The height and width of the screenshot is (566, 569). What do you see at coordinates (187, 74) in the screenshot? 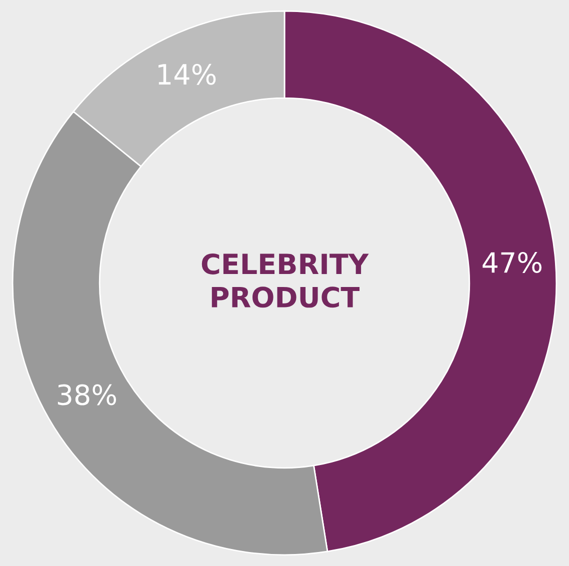
I see `data-label: 14%` at bounding box center [187, 74].